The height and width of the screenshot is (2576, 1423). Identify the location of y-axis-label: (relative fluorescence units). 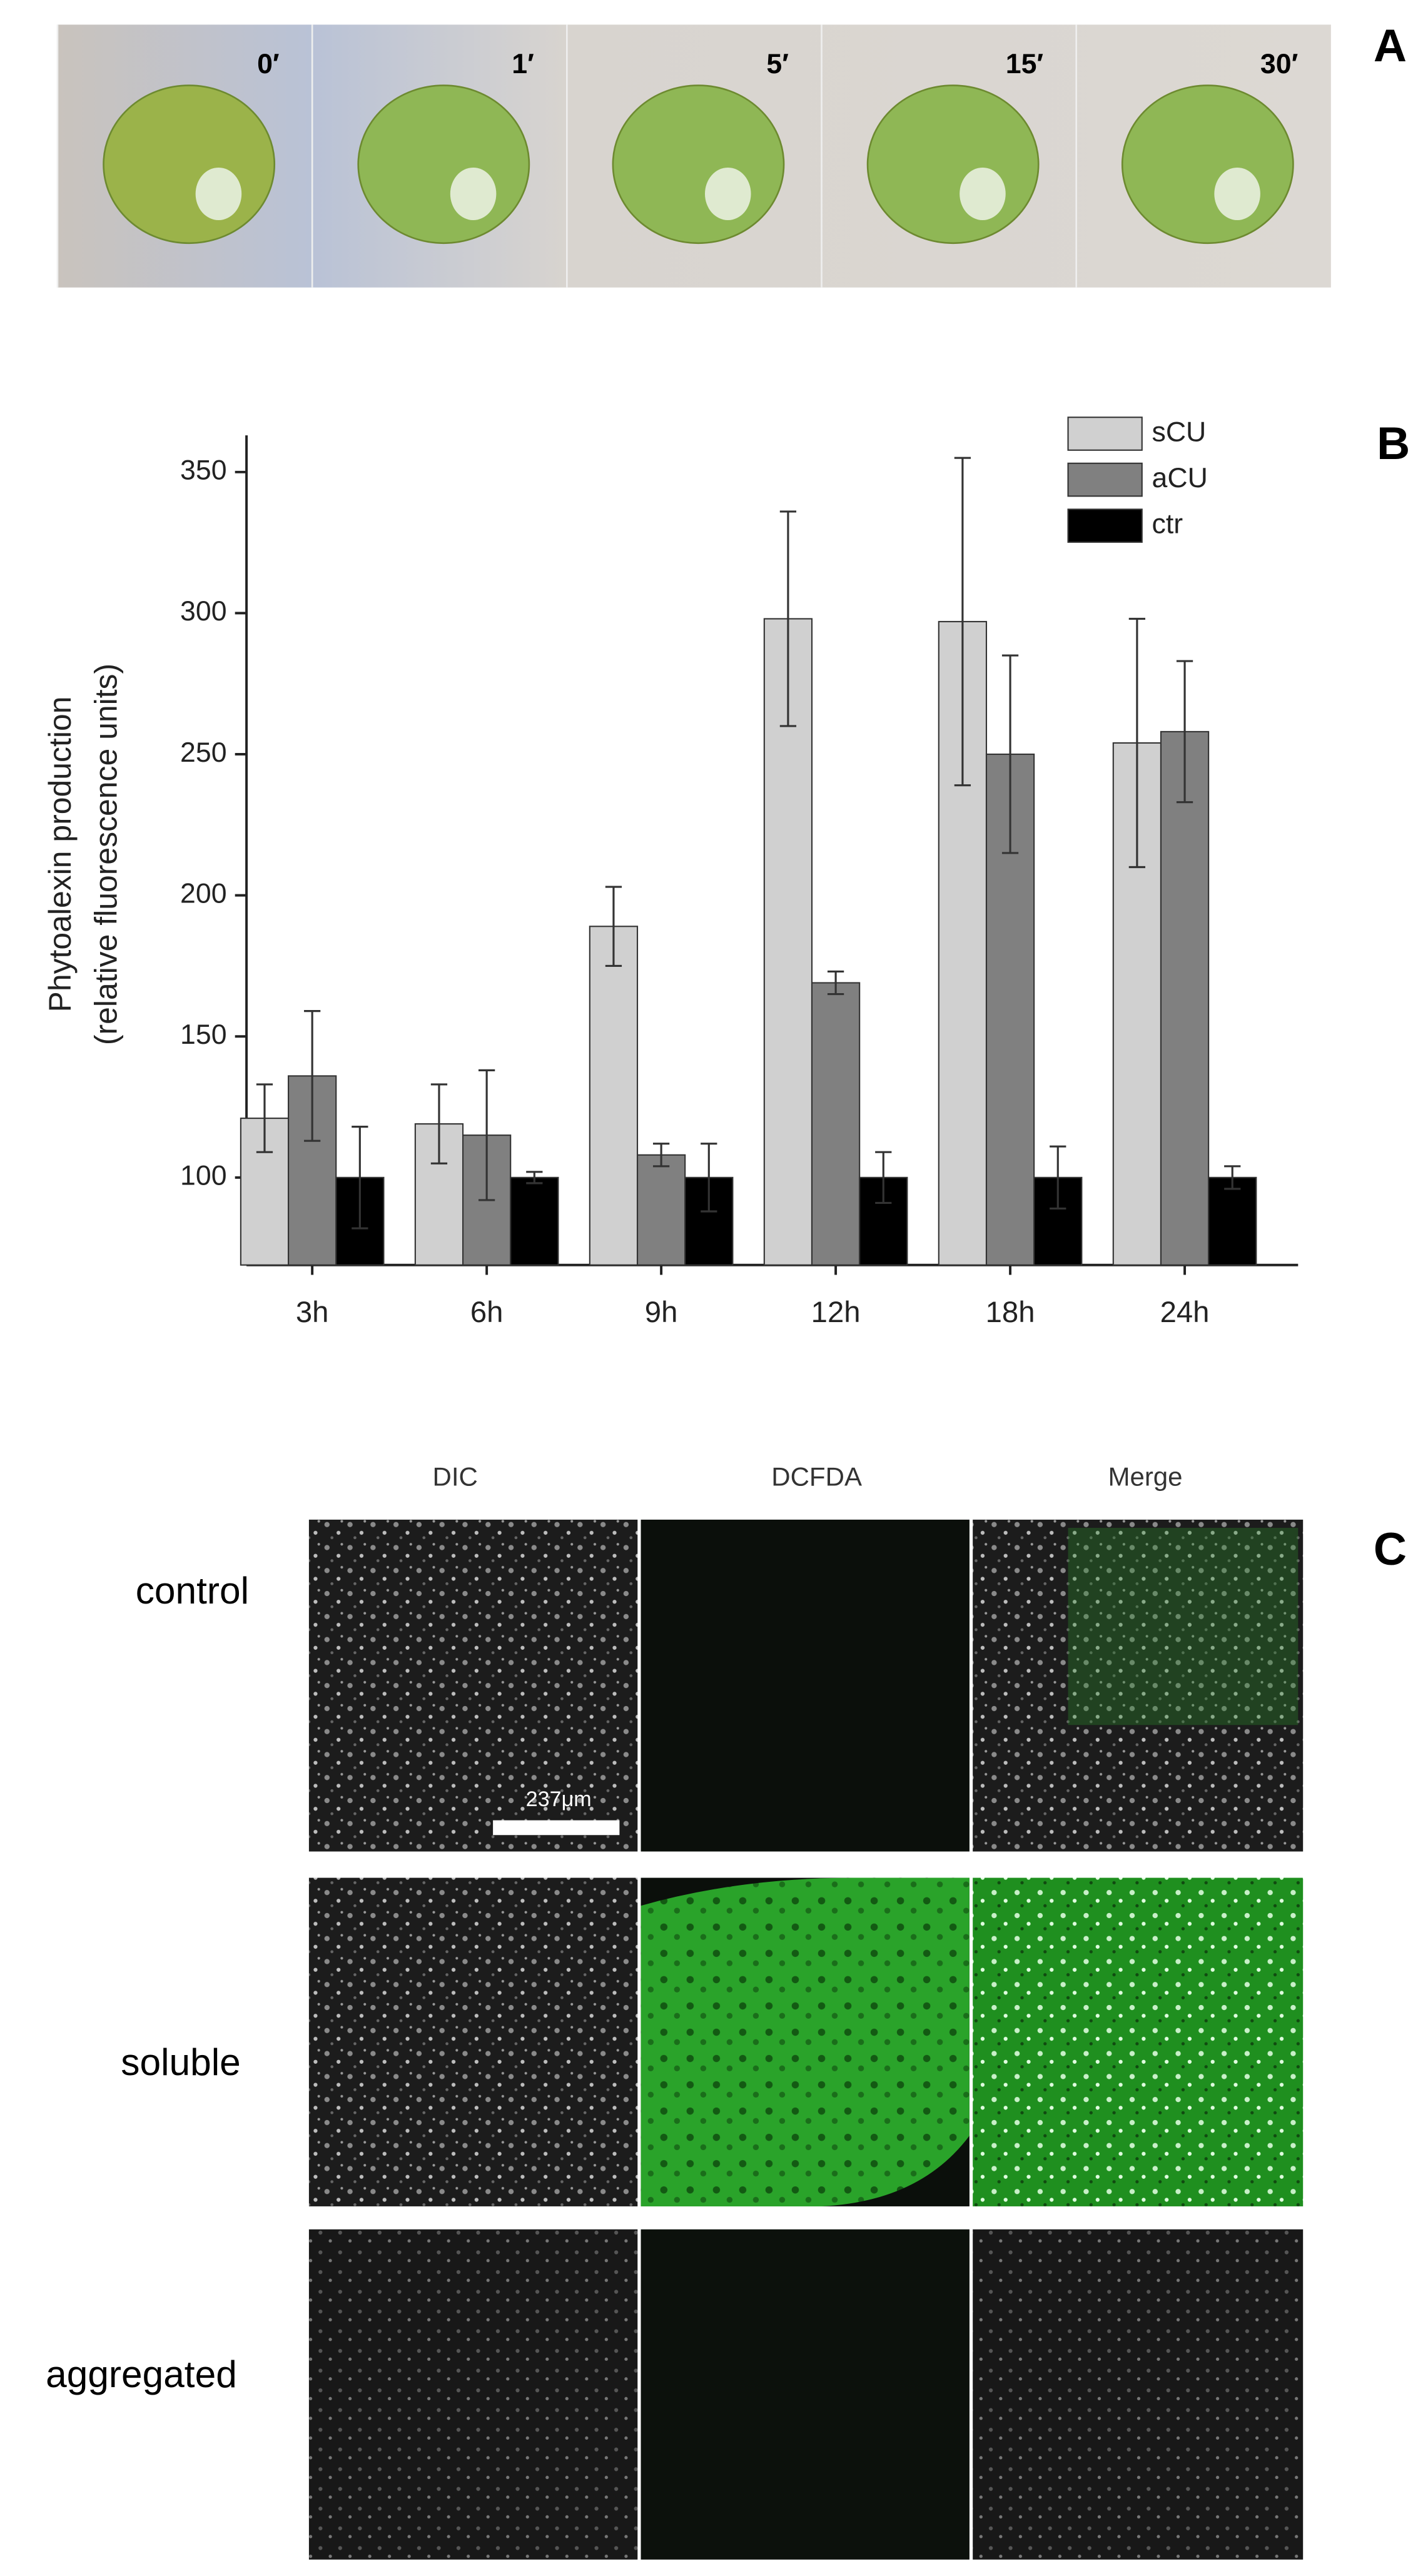
(106, 854).